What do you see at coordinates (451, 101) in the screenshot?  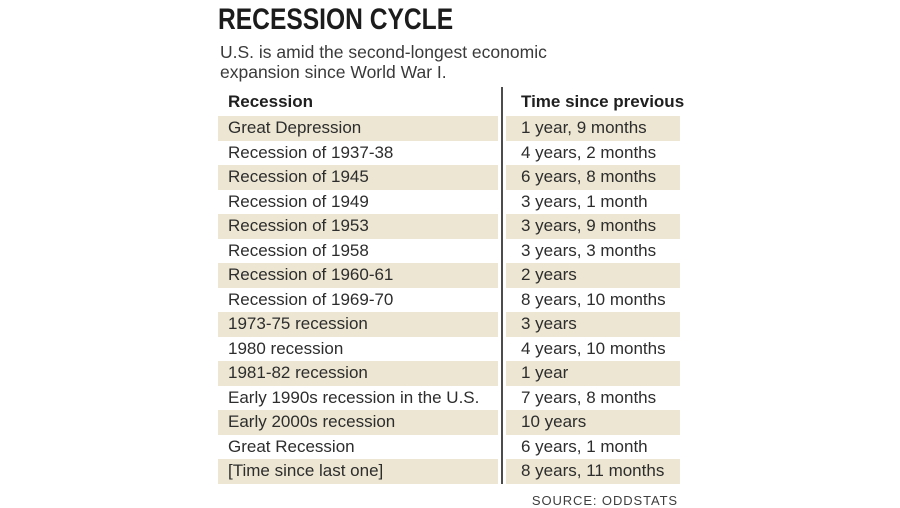 I see `table-header-row: Recession Time since previous` at bounding box center [451, 101].